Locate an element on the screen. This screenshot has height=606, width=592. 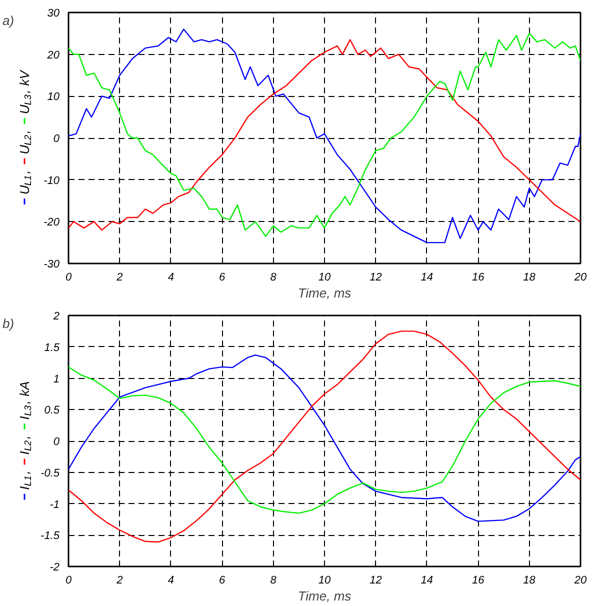
chart-title: b) is located at coordinates (8, 323).